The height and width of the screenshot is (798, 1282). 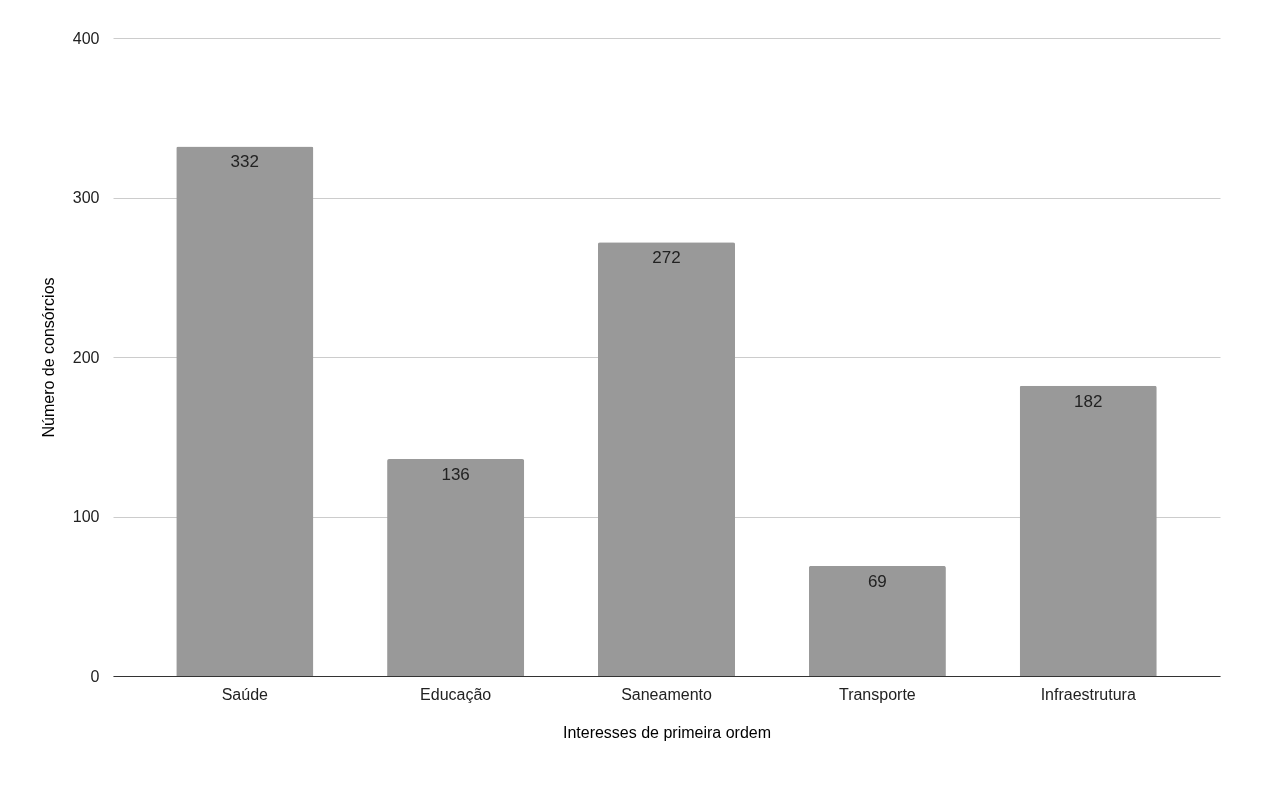 What do you see at coordinates (666, 258) in the screenshot?
I see `data-label: 272` at bounding box center [666, 258].